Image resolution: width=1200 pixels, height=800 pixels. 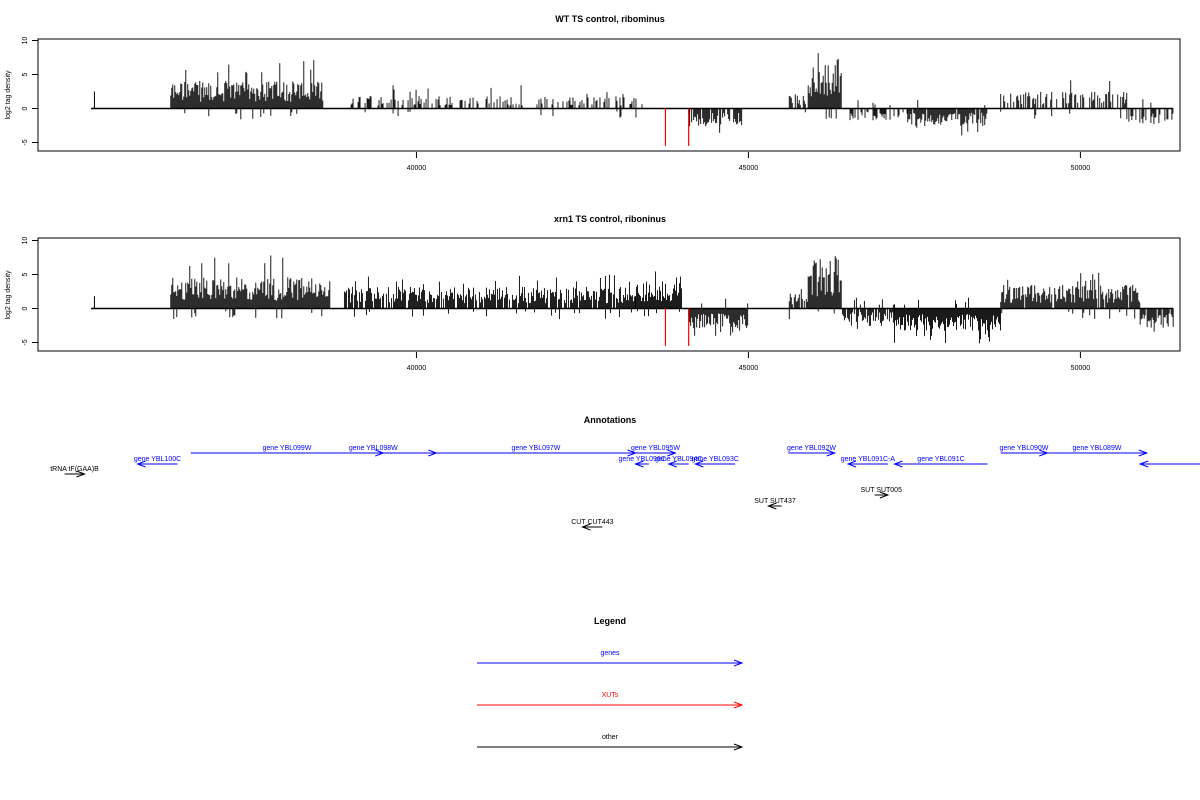 I want to click on xrn1-red-marks, so click(x=677, y=327).